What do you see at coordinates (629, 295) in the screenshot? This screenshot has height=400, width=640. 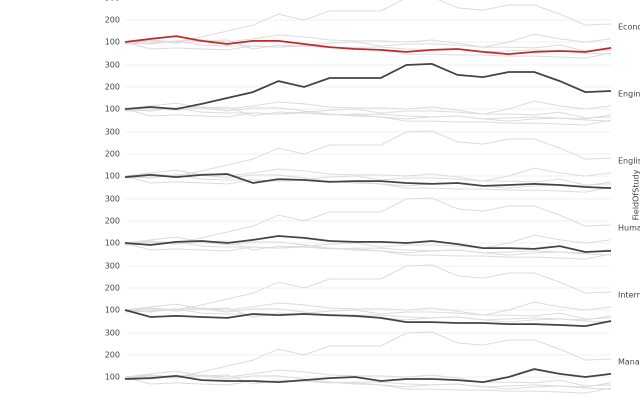 I see `facet-label: Intern` at bounding box center [629, 295].